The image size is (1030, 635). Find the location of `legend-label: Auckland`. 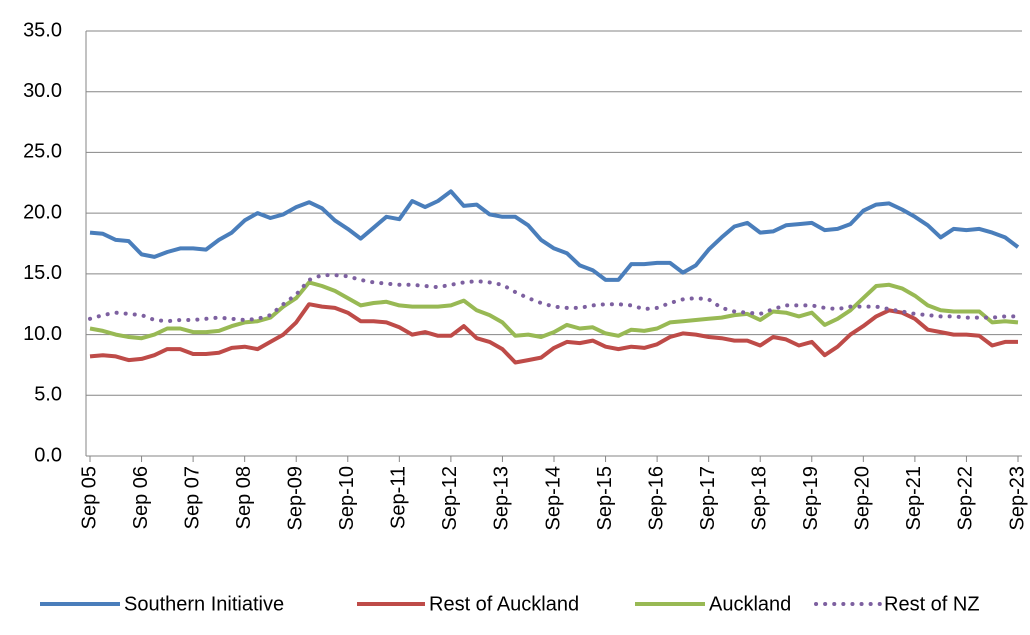

legend-label: Auckland is located at coordinates (750, 604).